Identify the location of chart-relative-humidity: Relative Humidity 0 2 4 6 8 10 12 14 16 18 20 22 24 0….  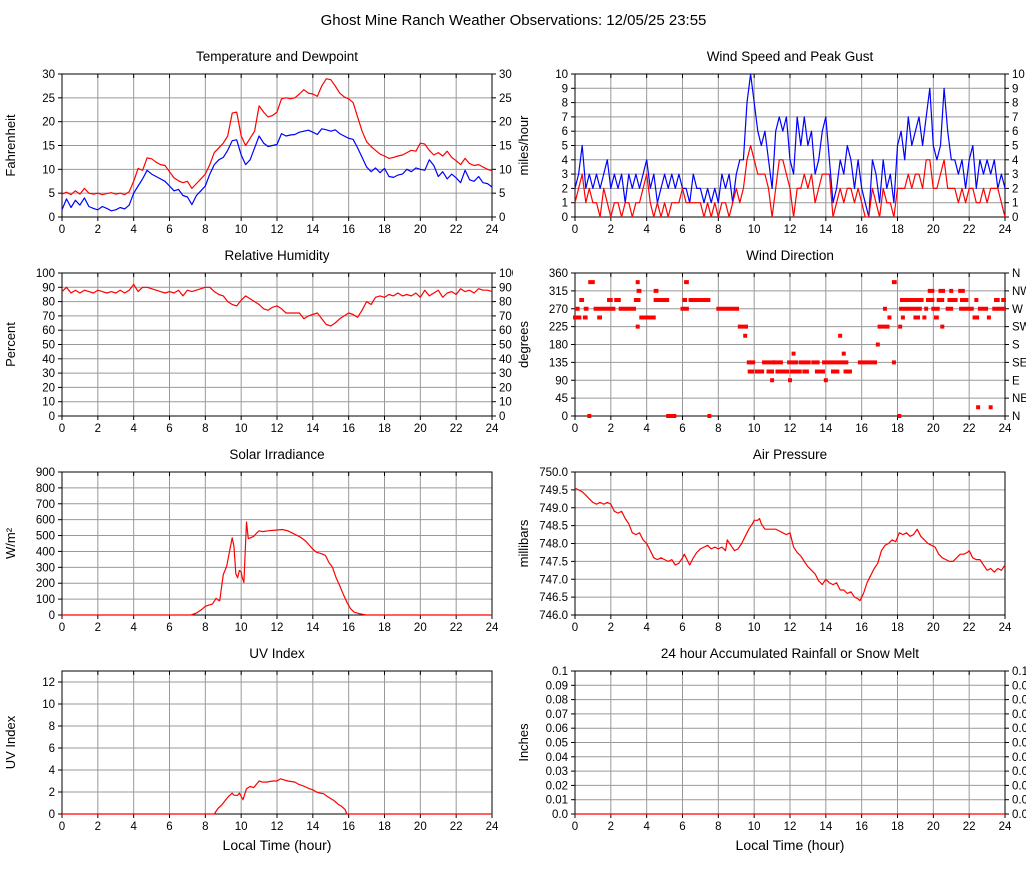
(259, 341).